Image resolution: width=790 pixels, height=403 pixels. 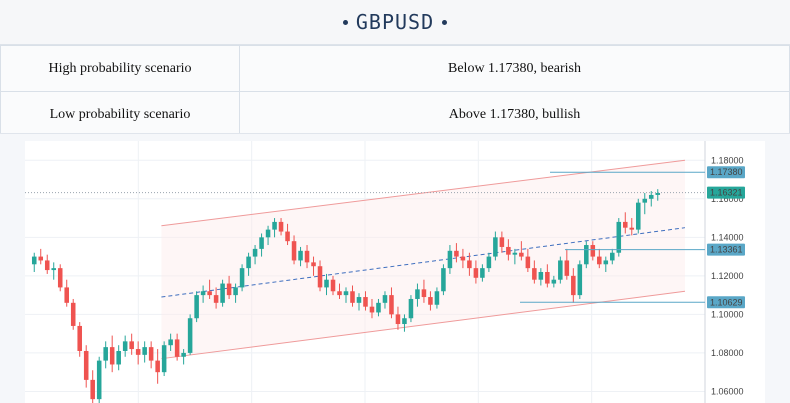 What do you see at coordinates (727, 314) in the screenshot?
I see `price-tick-label: 1.10000` at bounding box center [727, 314].